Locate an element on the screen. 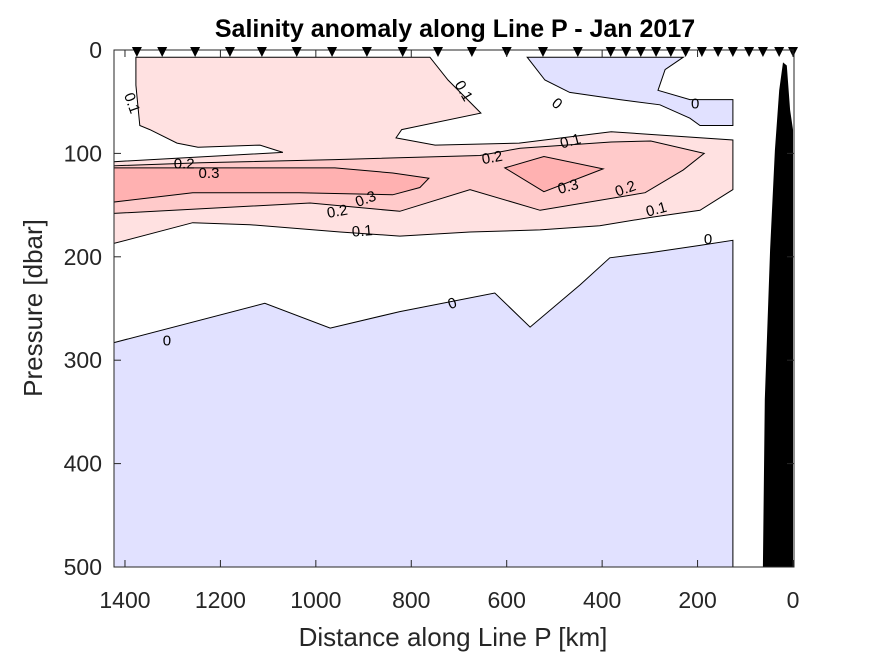 The image size is (875, 656). bathymetry is located at coordinates (777, 315).